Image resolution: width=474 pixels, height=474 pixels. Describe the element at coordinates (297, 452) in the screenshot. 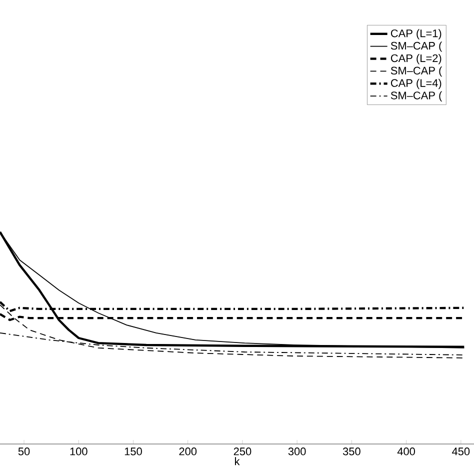

I see `x-tick-label: 300` at that location.